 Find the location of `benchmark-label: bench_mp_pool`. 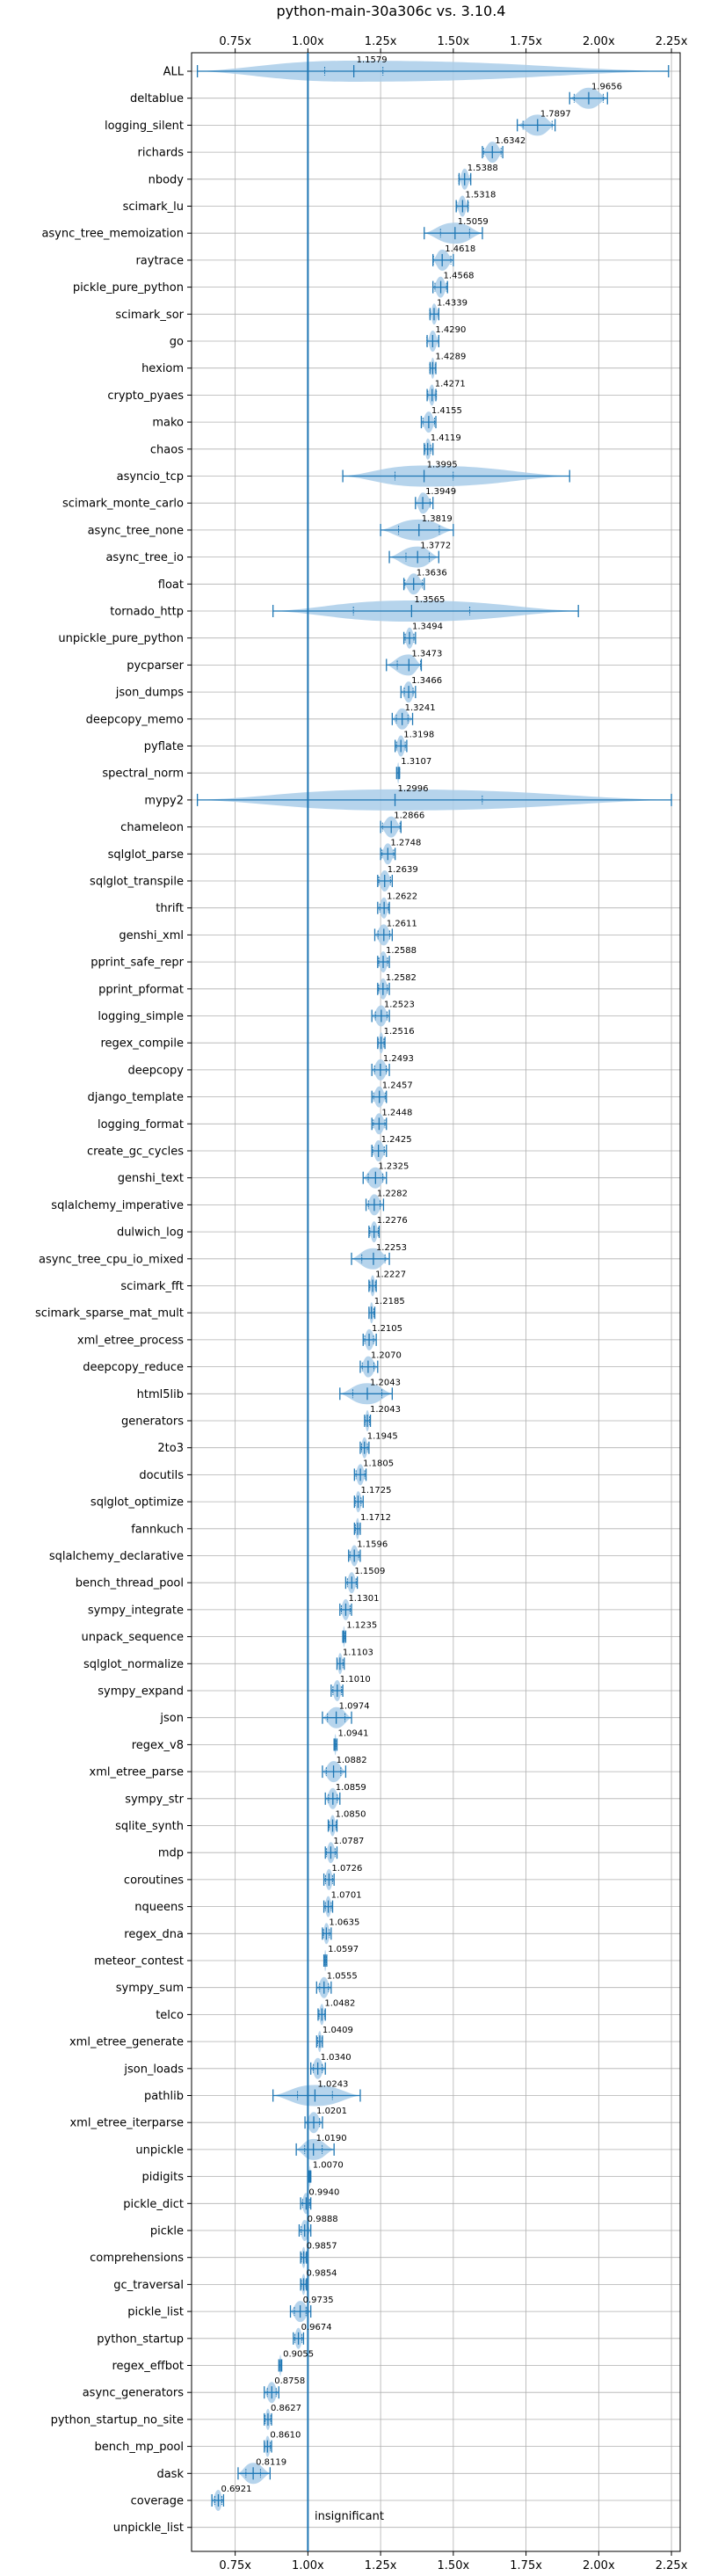

benchmark-label: bench_mp_pool is located at coordinates (139, 2447).